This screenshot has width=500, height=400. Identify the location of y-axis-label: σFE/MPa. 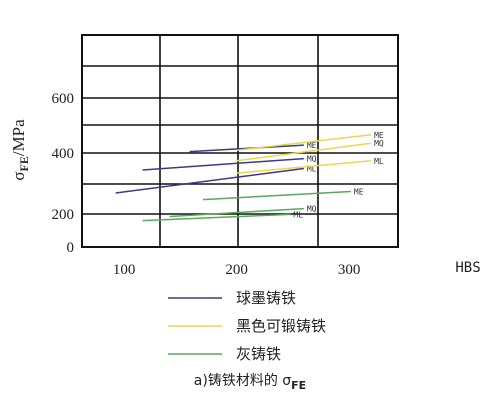
(20, 150).